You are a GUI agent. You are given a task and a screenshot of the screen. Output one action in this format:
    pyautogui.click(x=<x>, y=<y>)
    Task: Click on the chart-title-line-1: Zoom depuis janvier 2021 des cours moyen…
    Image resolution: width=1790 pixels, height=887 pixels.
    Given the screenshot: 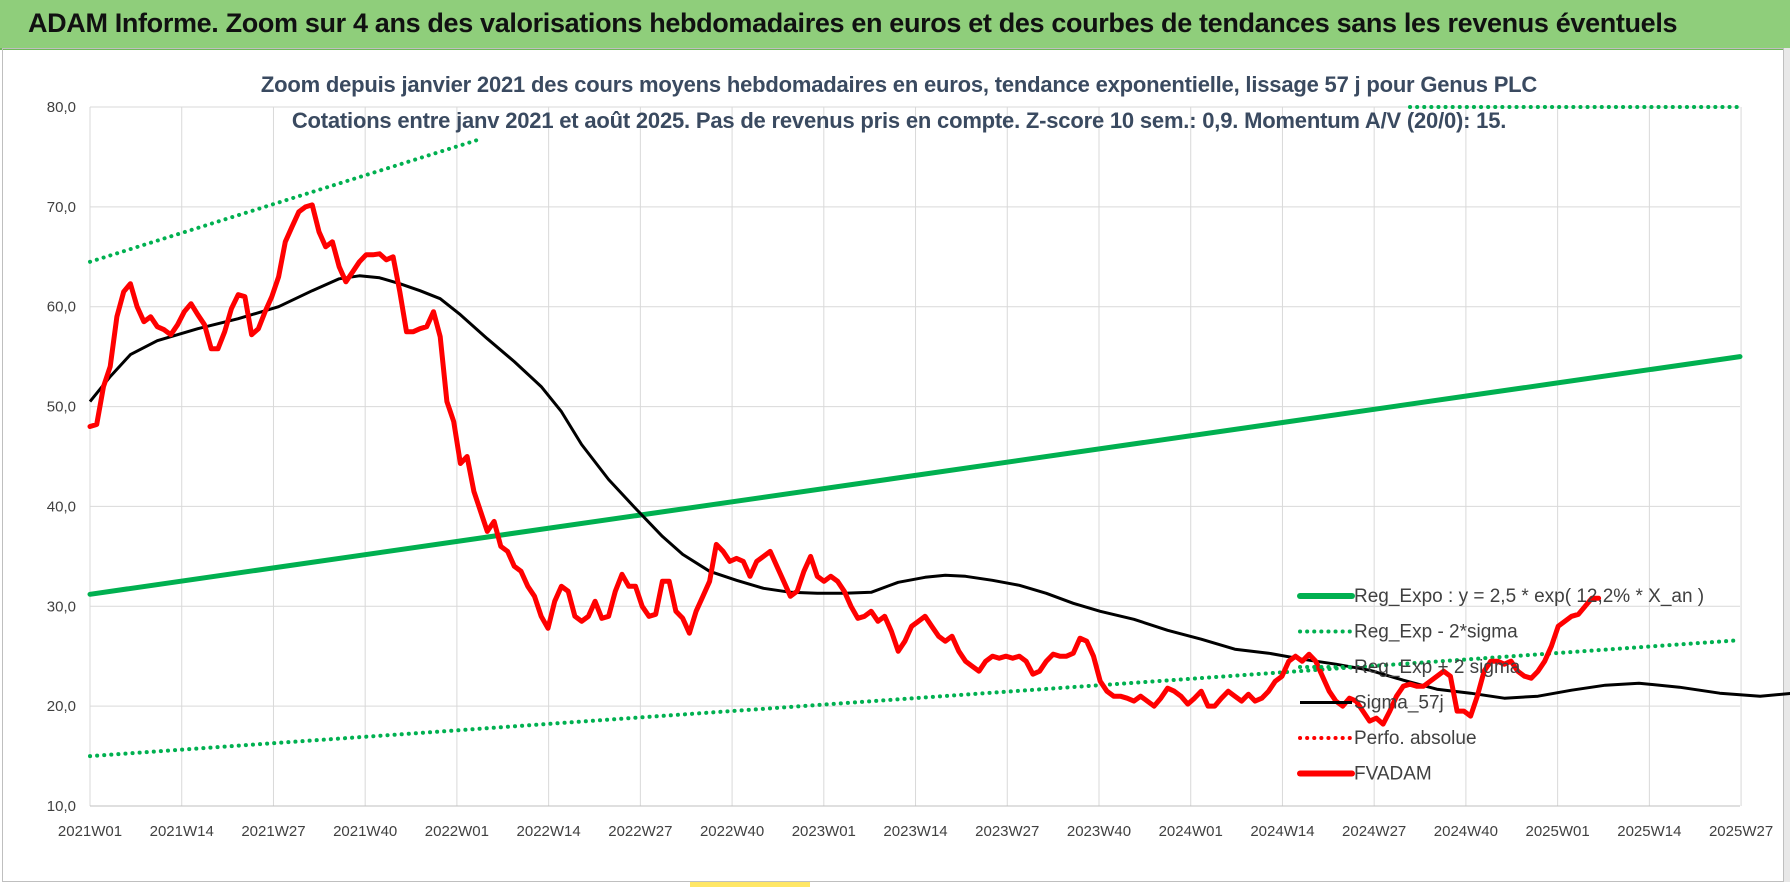 What is the action you would take?
    pyautogui.click(x=899, y=84)
    